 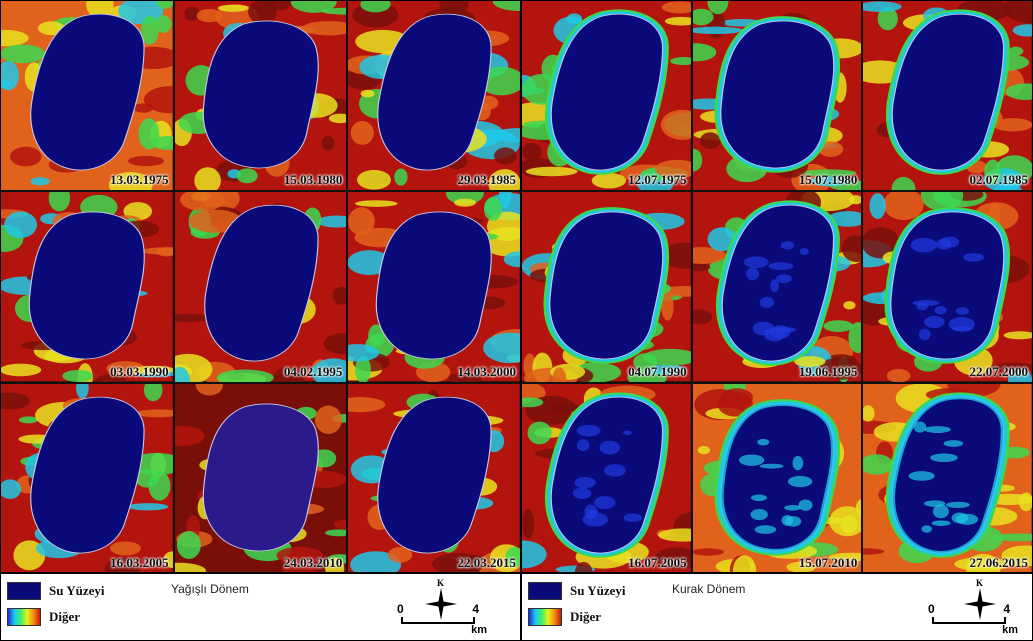 I want to click on map-tile: 22.07.2000, so click(x=947, y=287).